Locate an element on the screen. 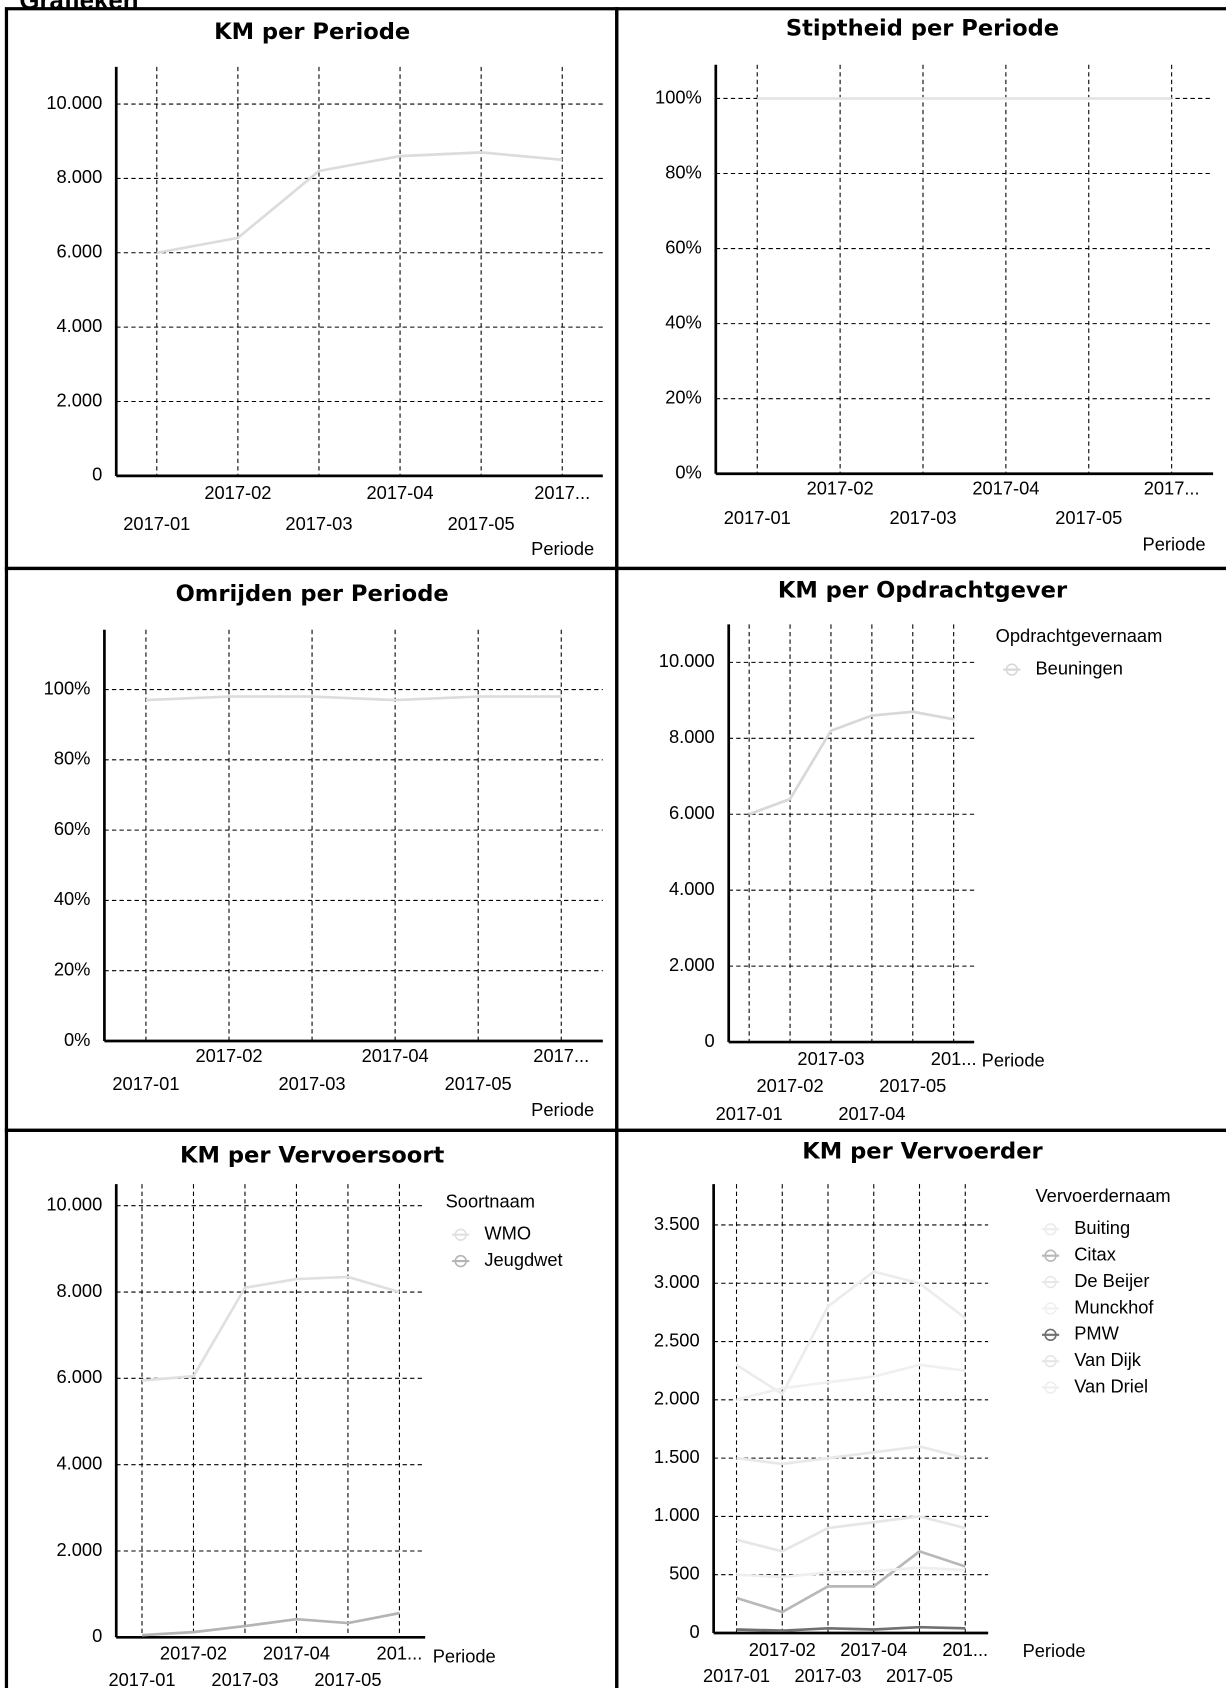  legend-label: Buiting is located at coordinates (1102, 1227).